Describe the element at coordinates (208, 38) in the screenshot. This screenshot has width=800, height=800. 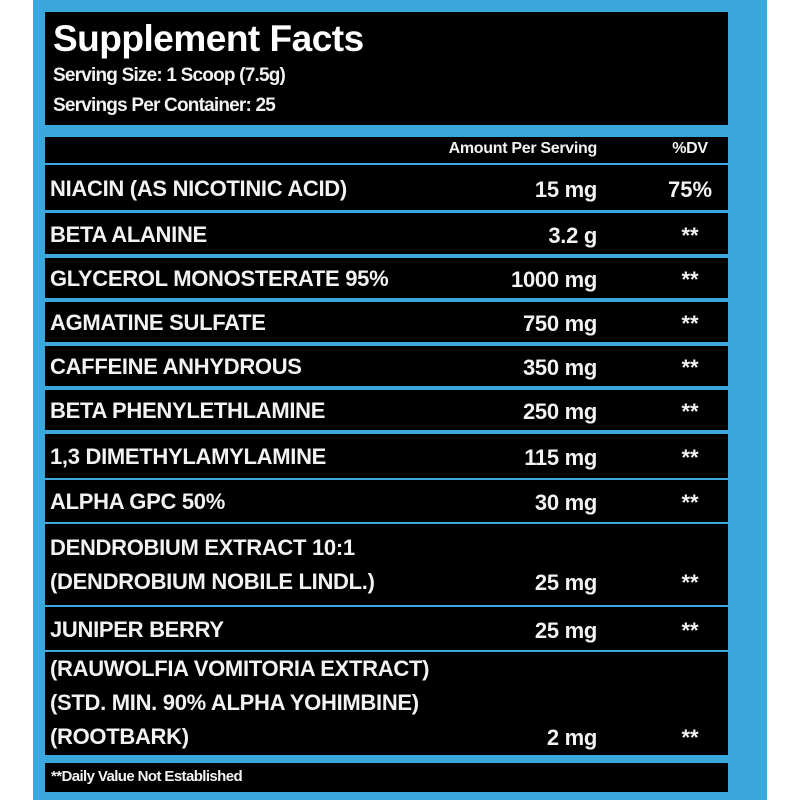
I see `facts-title: Supplement Facts` at that location.